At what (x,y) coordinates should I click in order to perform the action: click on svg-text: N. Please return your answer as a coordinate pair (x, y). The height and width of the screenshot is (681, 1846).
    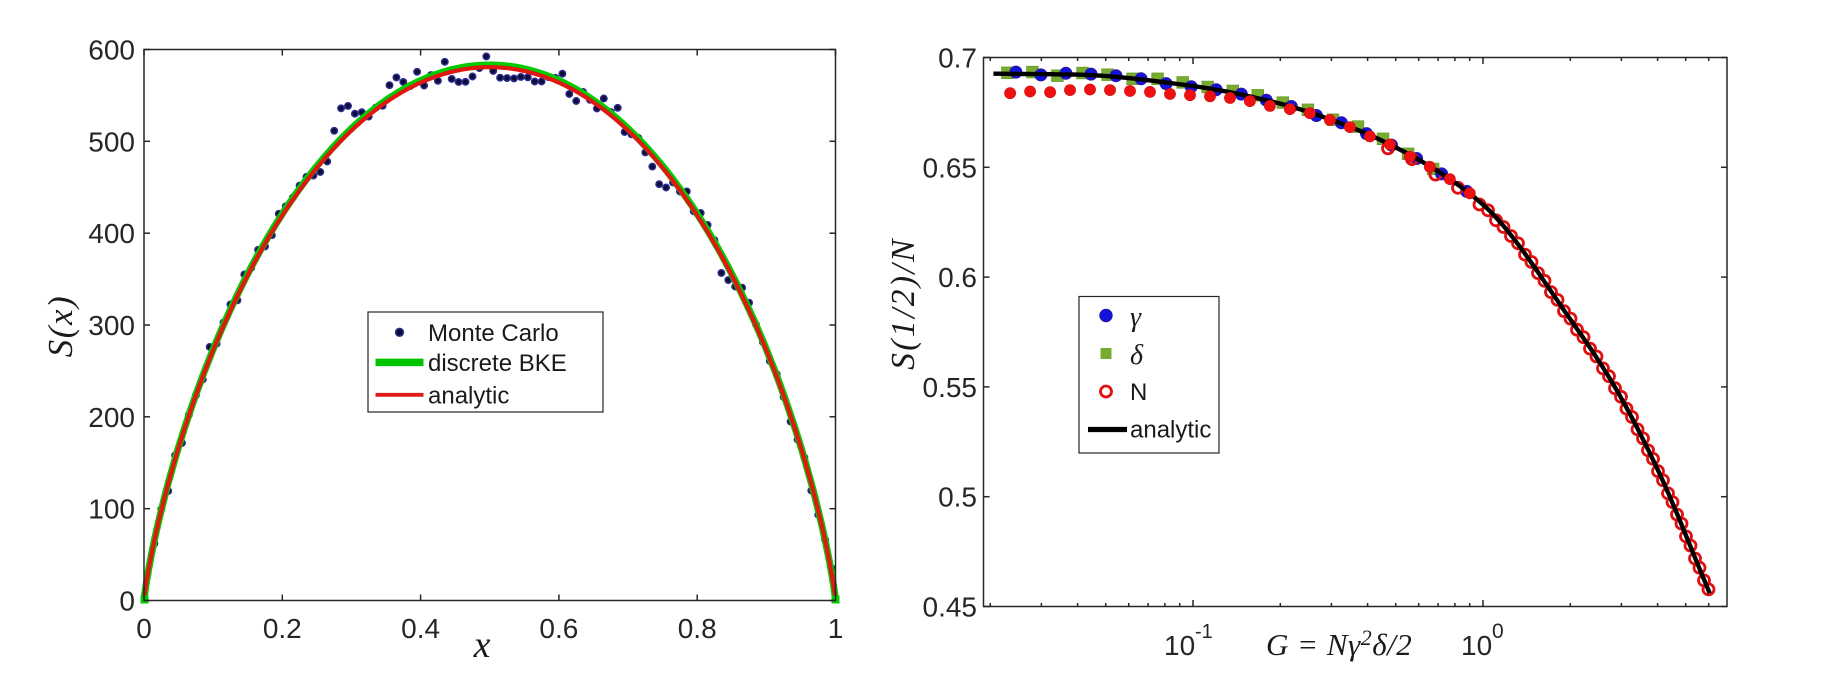
    Looking at the image, I should click on (1138, 392).